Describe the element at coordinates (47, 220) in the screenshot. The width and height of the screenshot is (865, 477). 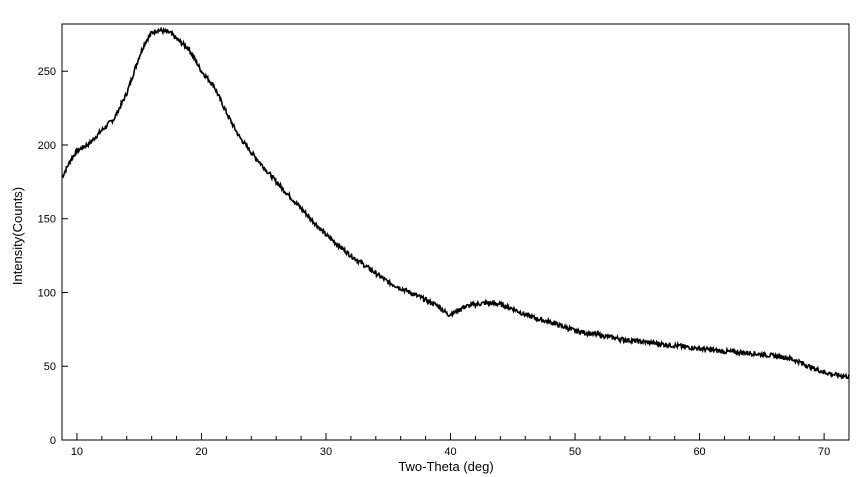
I see `y-tick-label: 150` at that location.